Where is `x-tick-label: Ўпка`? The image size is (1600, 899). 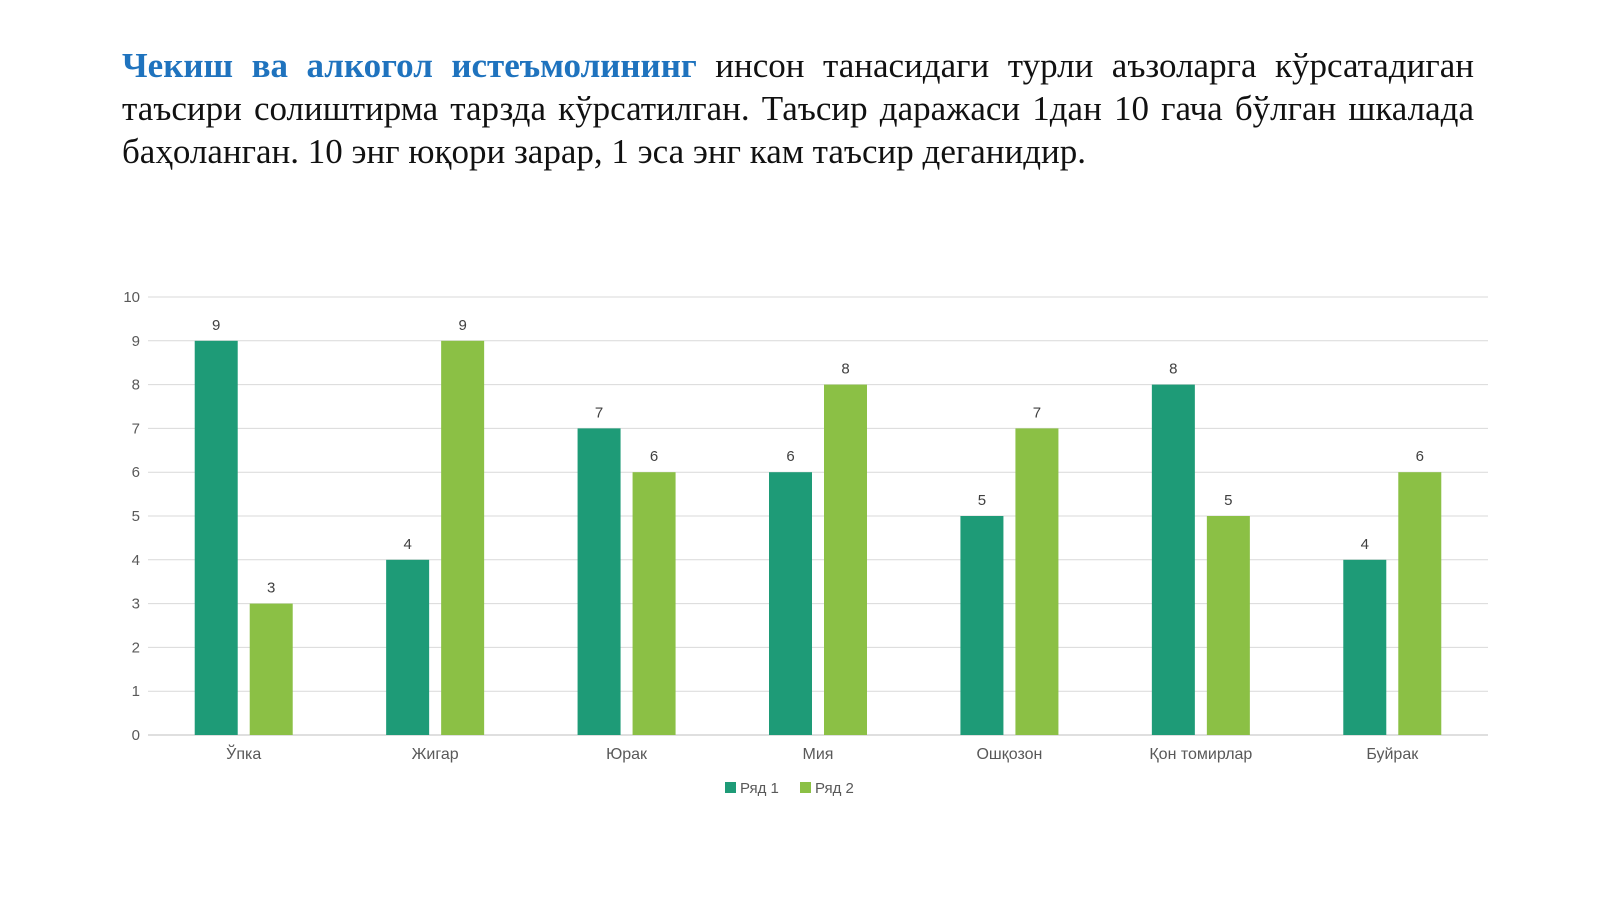
x-tick-label: Ўпка is located at coordinates (243, 753).